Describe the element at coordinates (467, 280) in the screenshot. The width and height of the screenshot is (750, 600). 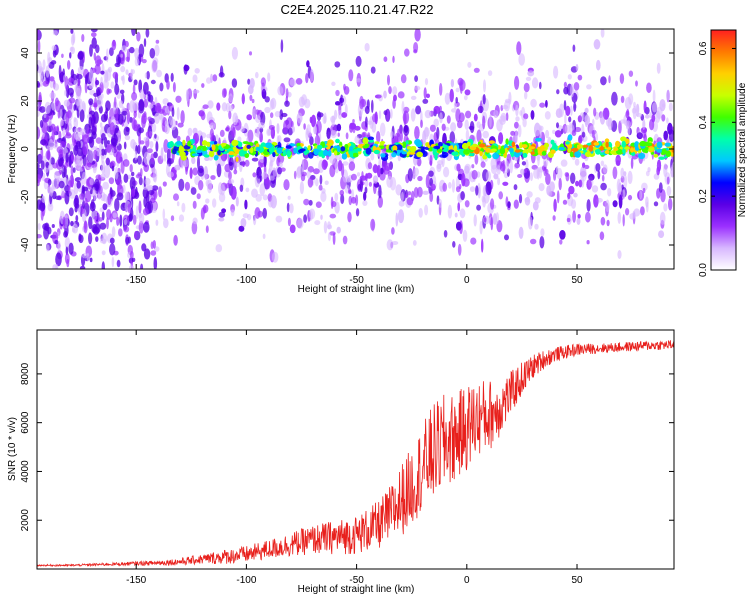
I see `x-tick-label: 0` at that location.